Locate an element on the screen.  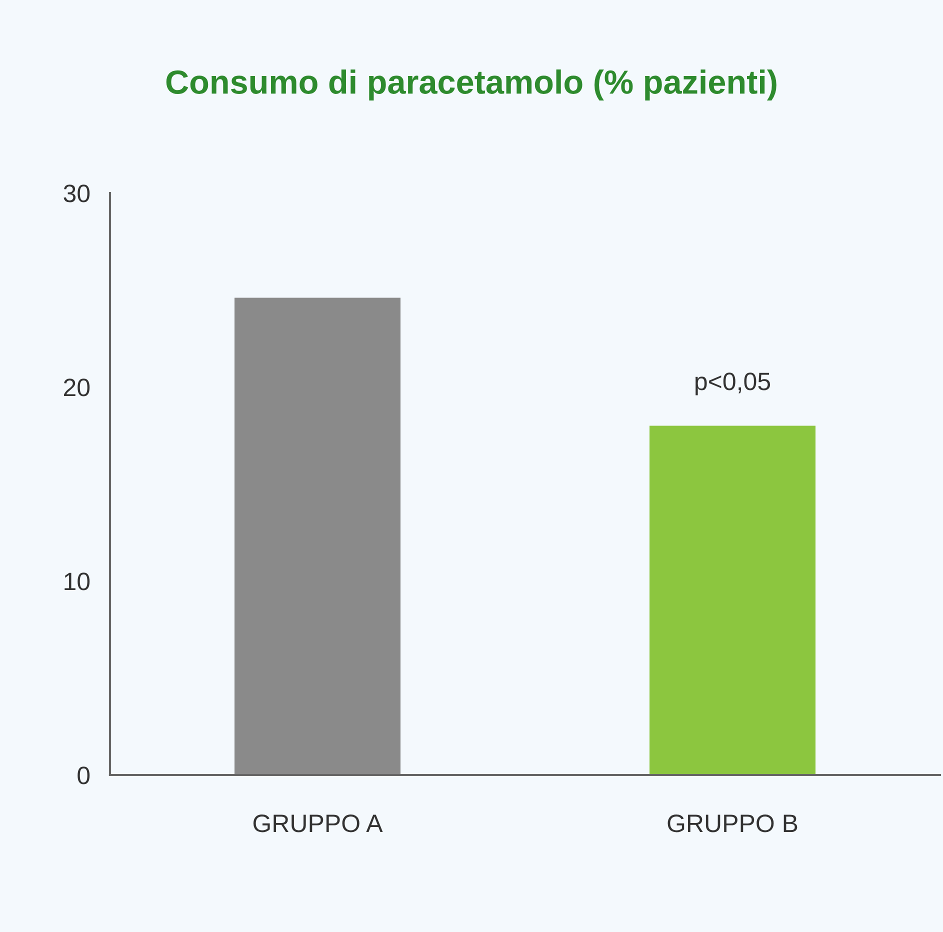
annotation: p<0,05 is located at coordinates (733, 384).